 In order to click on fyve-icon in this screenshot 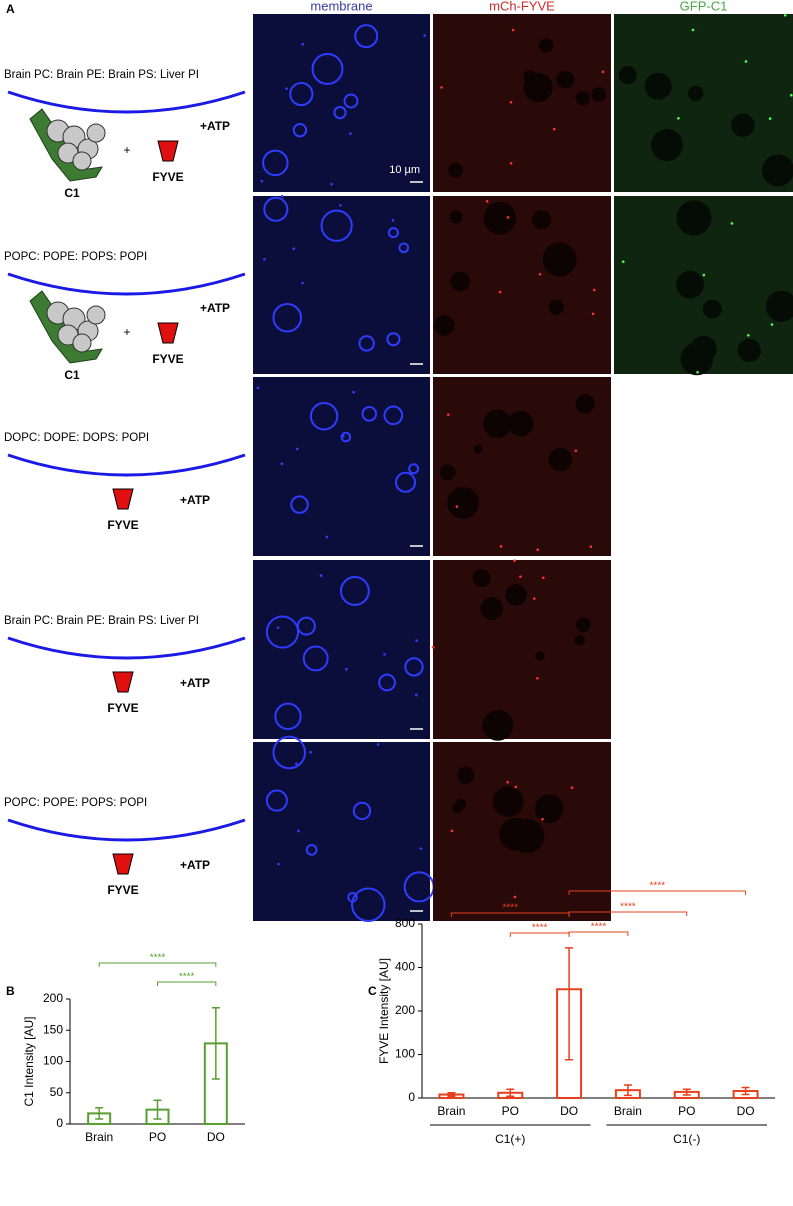, I will do `click(123, 864)`.